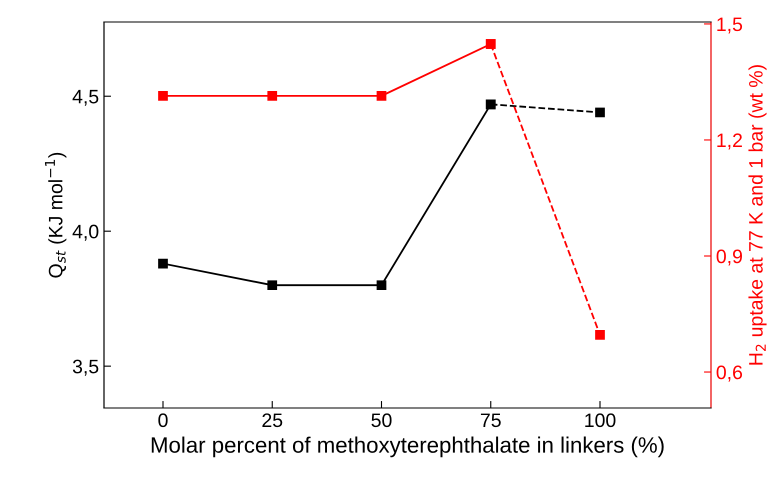  What do you see at coordinates (729, 141) in the screenshot?
I see `y2-tick-label: 1,2` at bounding box center [729, 141].